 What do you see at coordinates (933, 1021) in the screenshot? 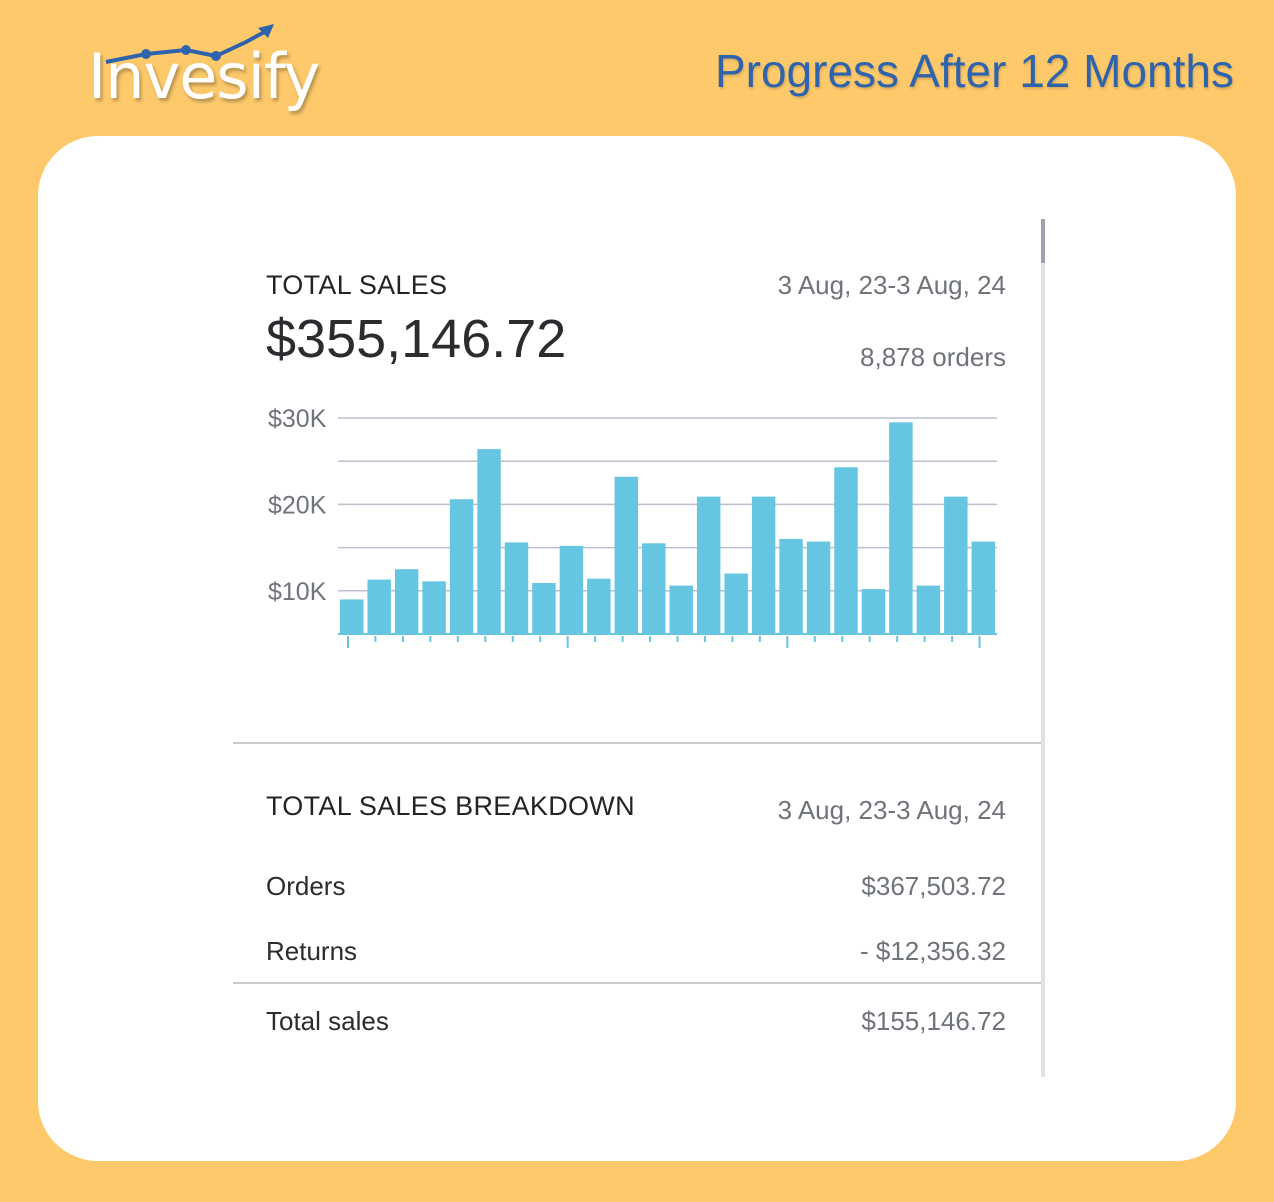
I see `total-sales-value: $155,146.72` at bounding box center [933, 1021].